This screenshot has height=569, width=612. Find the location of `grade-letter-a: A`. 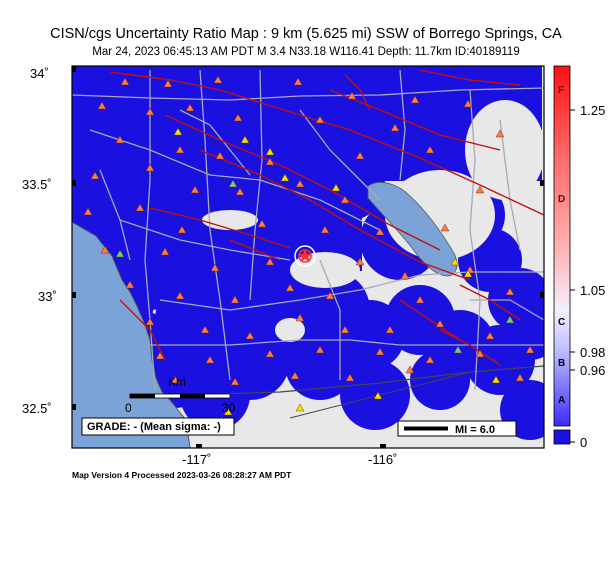

grade-letter-a: A is located at coordinates (561, 400).